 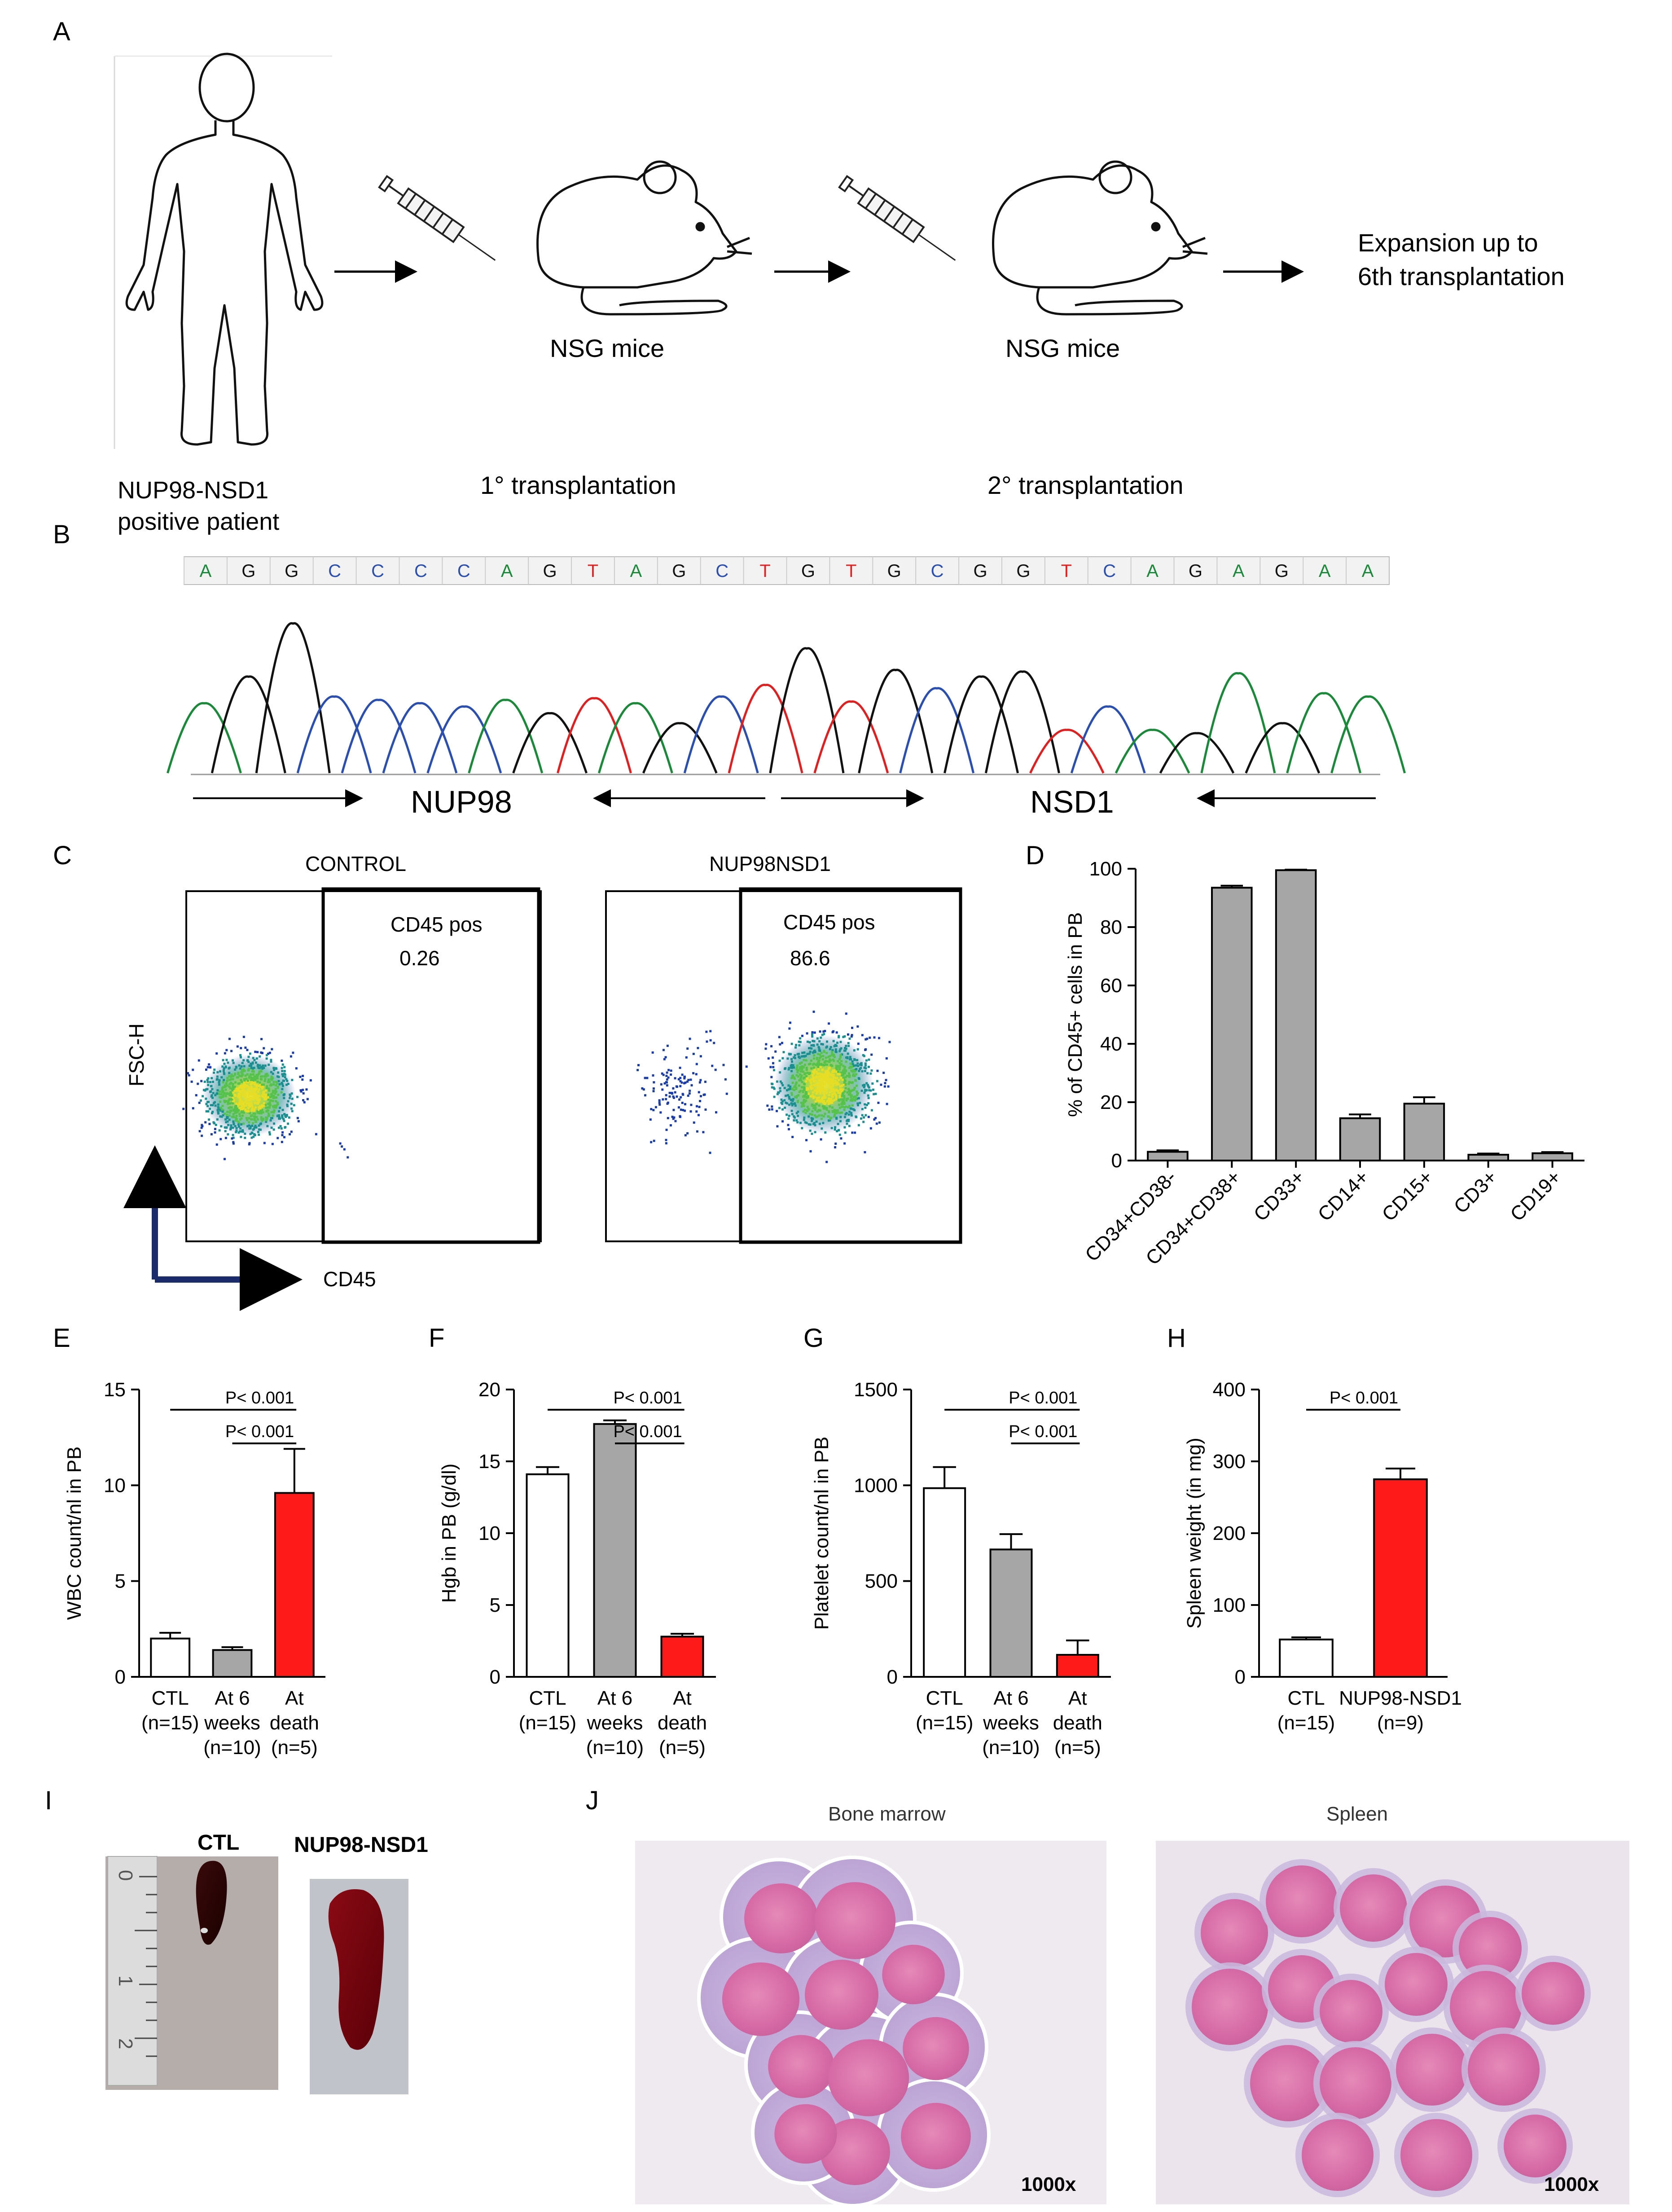 I want to click on flow-dots-nup98nsd1, so click(x=763, y=1087).